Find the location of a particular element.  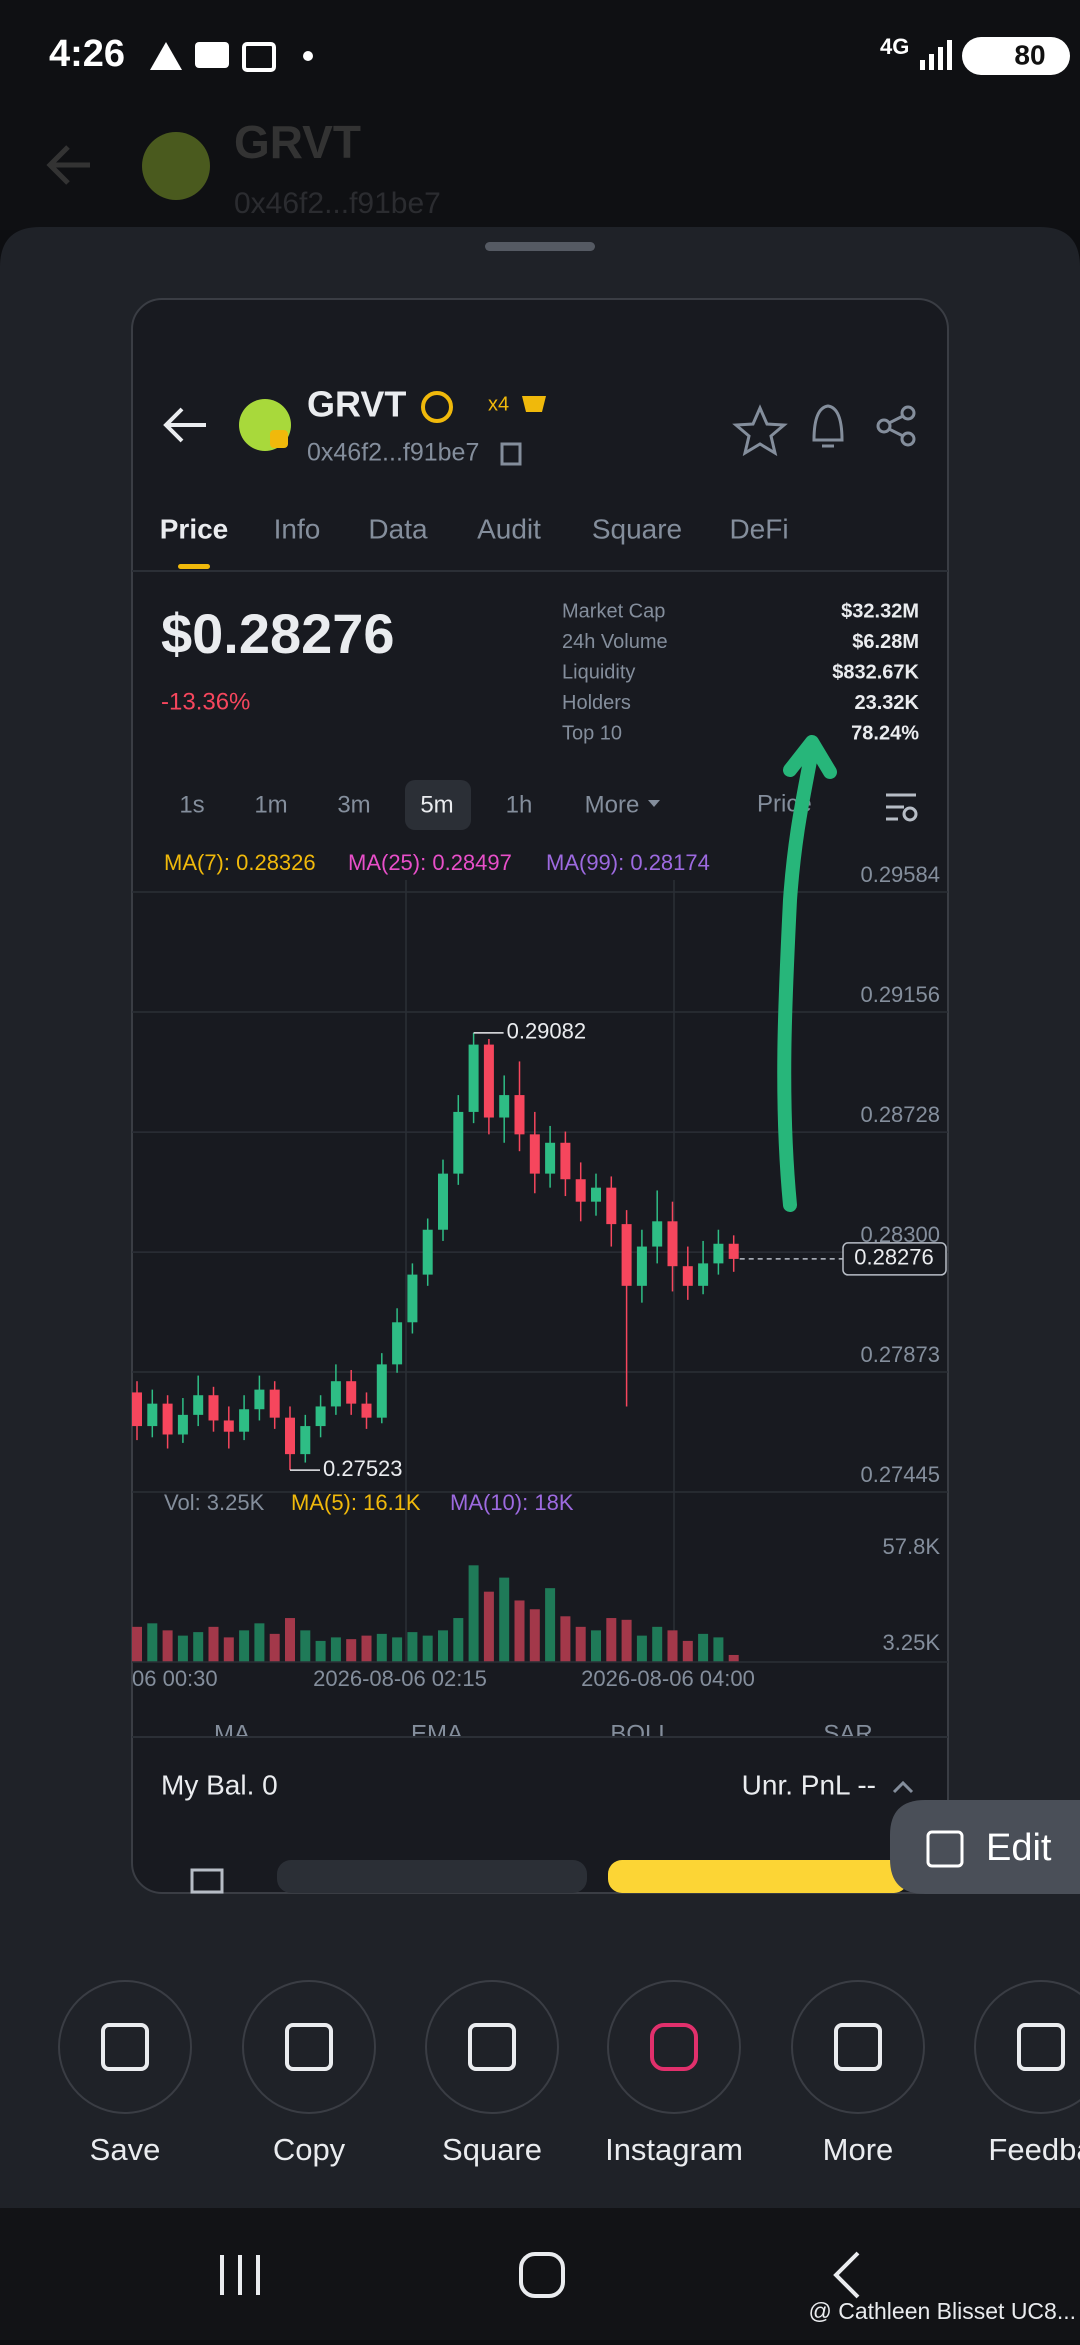

battery-level: 80 is located at coordinates (1029, 54).